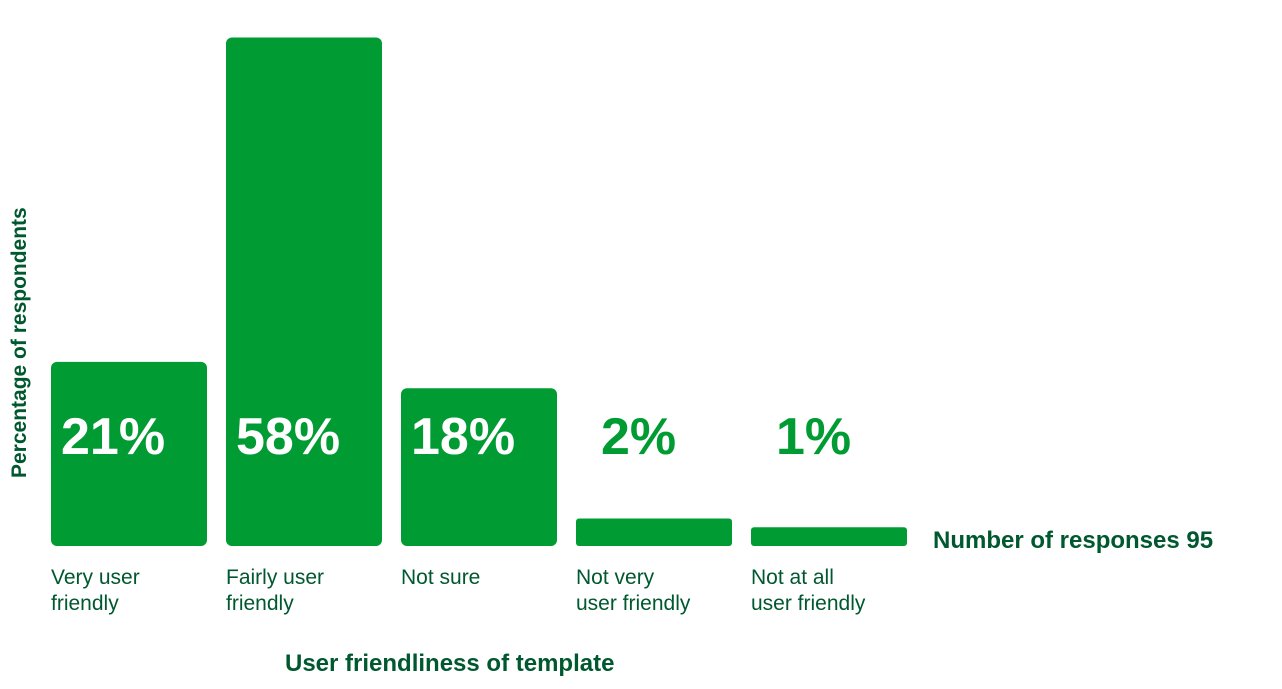 The image size is (1282, 689). Describe the element at coordinates (275, 590) in the screenshot. I see `category-label-1: Fairly user friendly` at that location.